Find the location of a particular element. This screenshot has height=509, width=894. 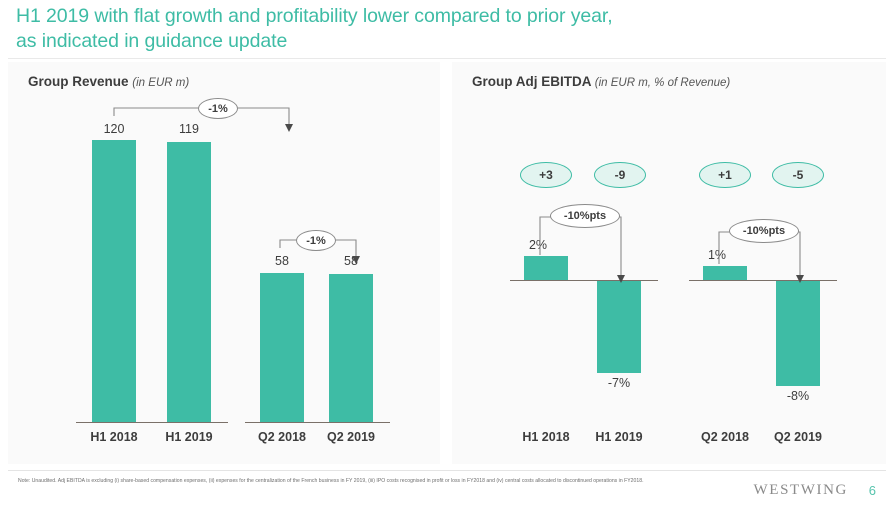

ebitda-badge-q2-2019: -5 is located at coordinates (798, 175).